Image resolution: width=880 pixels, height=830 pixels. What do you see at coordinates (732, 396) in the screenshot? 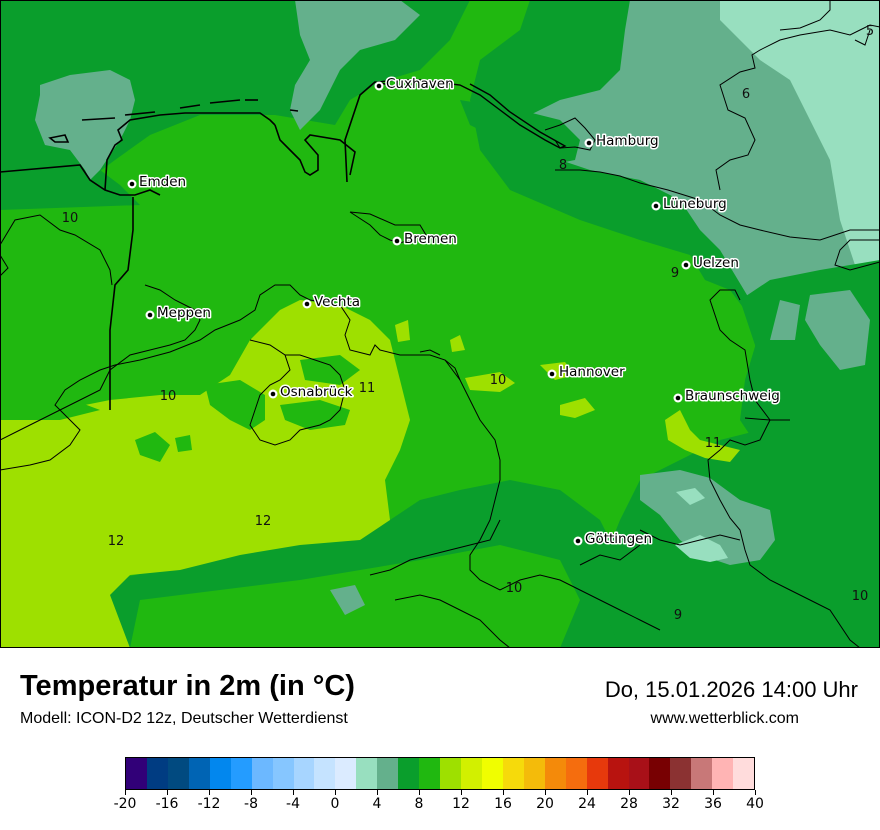
I see `city-label: Braunschweig` at bounding box center [732, 396].